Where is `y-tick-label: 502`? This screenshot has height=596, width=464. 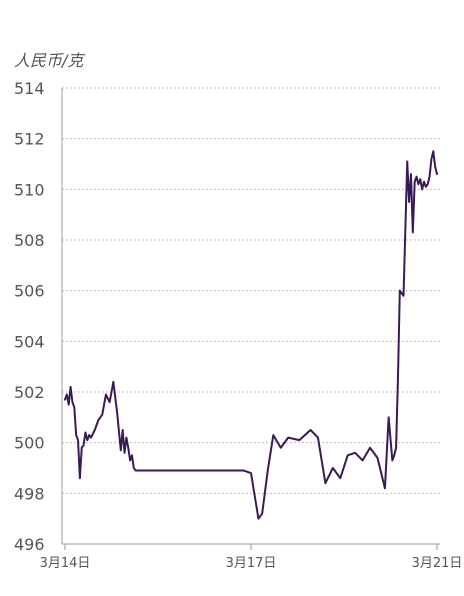 y-tick-label: 502 is located at coordinates (29, 392).